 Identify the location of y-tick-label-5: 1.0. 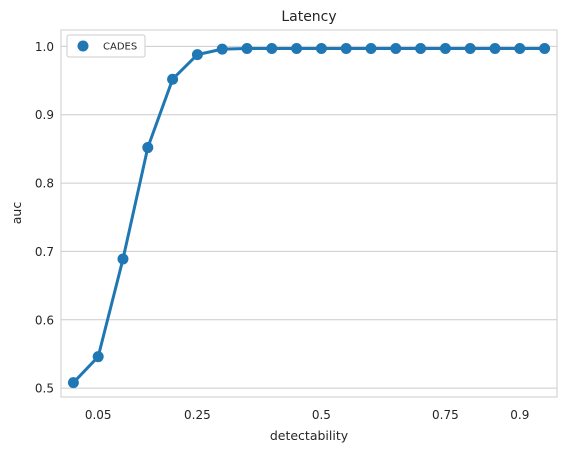
(44, 47).